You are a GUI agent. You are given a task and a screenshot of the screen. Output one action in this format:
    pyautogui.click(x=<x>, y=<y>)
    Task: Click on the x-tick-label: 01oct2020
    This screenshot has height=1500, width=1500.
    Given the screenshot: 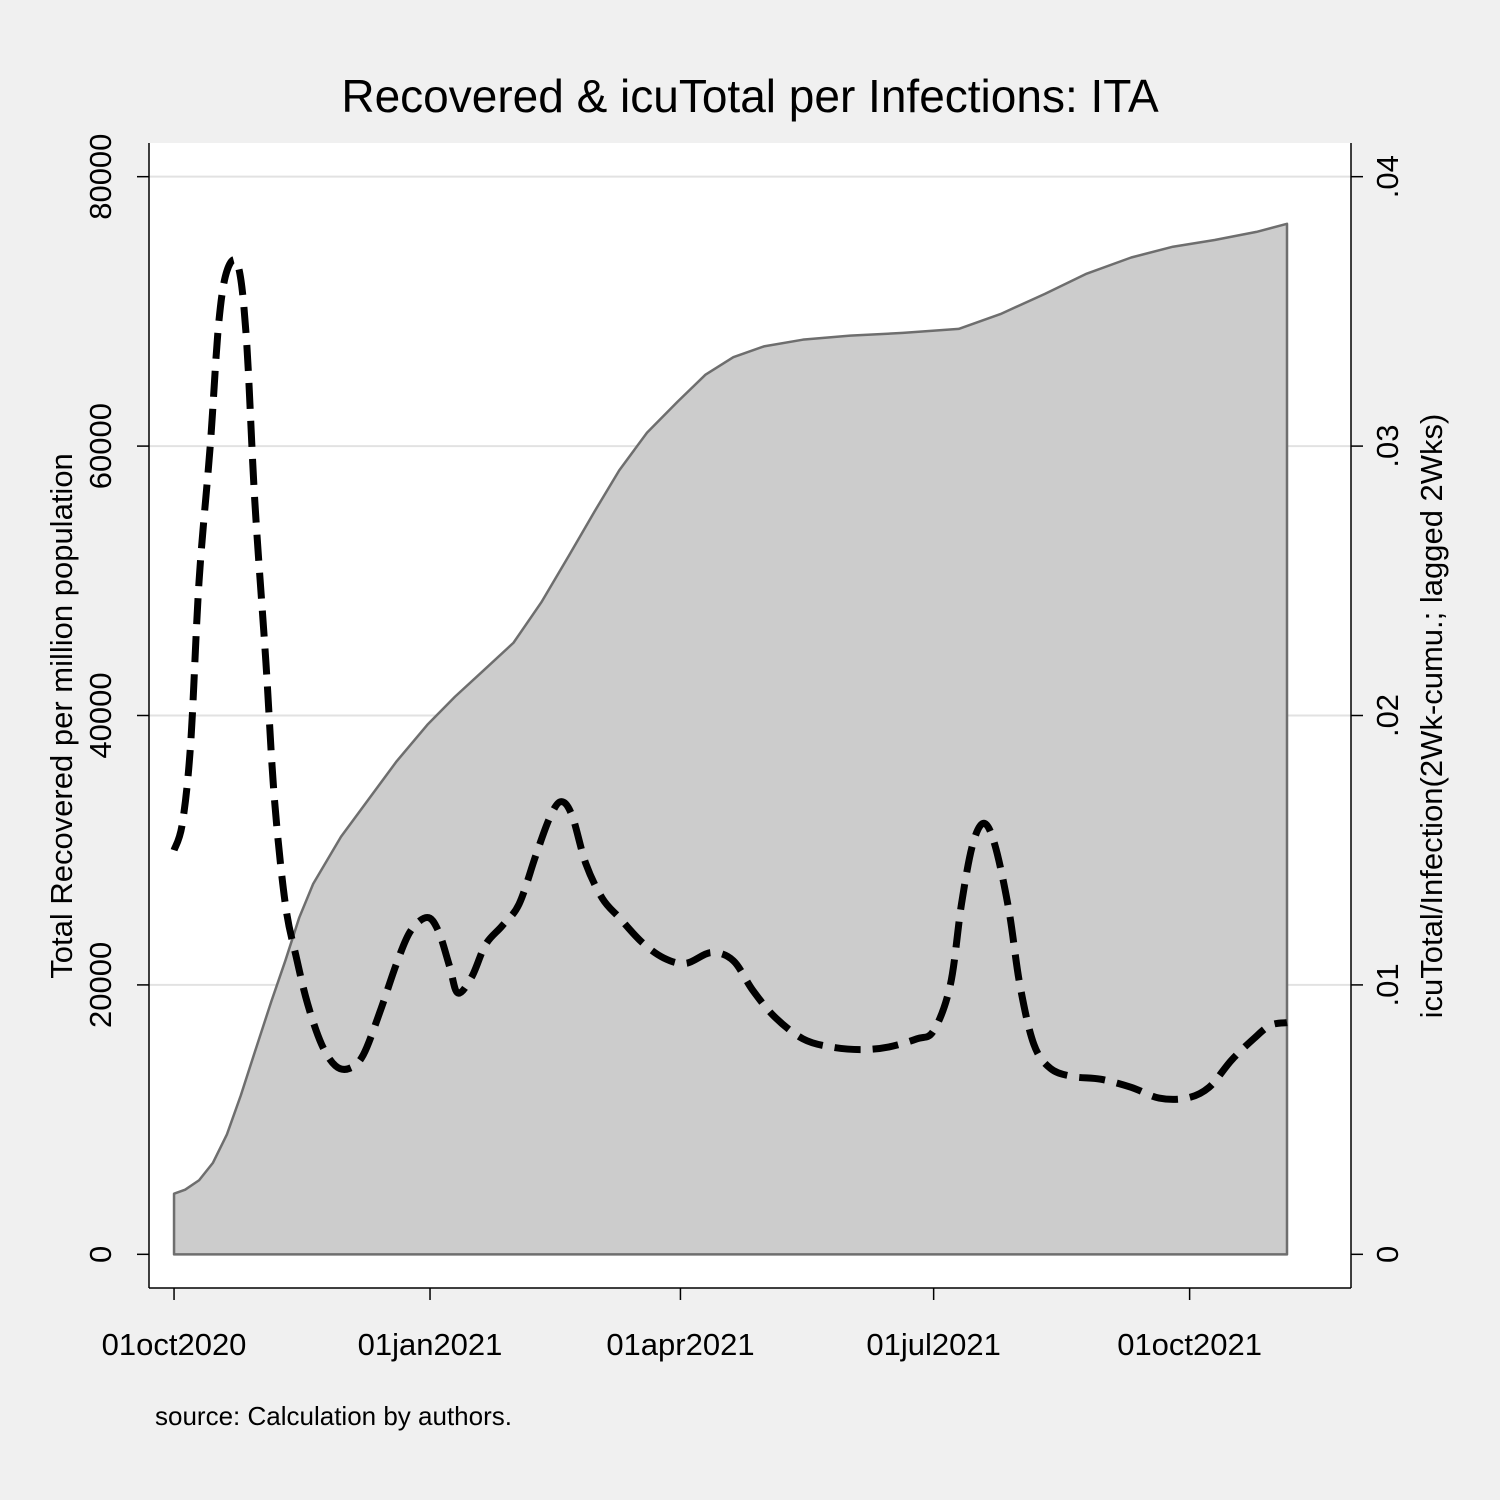 What is the action you would take?
    pyautogui.click(x=174, y=1344)
    